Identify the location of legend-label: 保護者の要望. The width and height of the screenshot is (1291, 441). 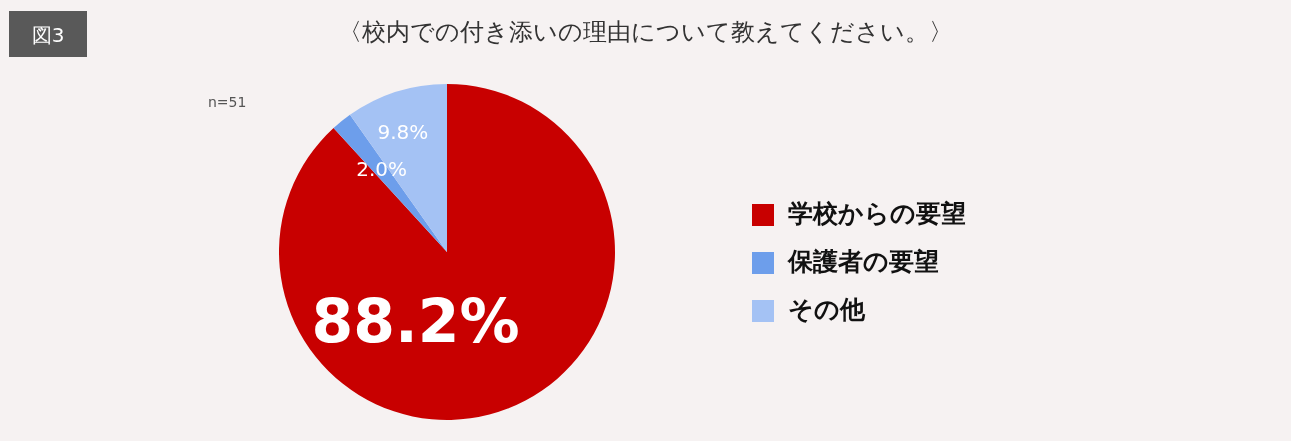
(863, 261).